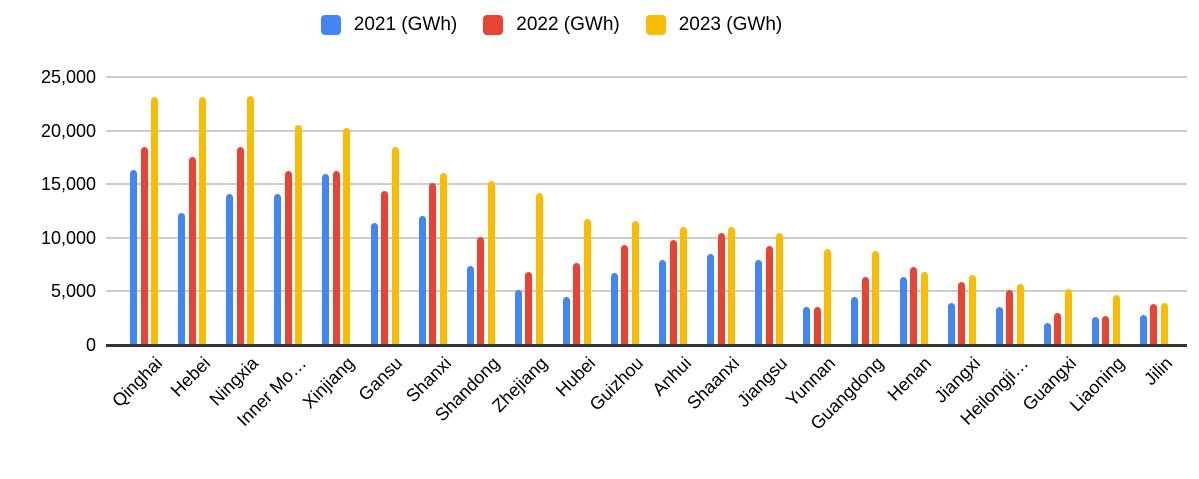  I want to click on bar-2021-Jiangsu, so click(759, 302).